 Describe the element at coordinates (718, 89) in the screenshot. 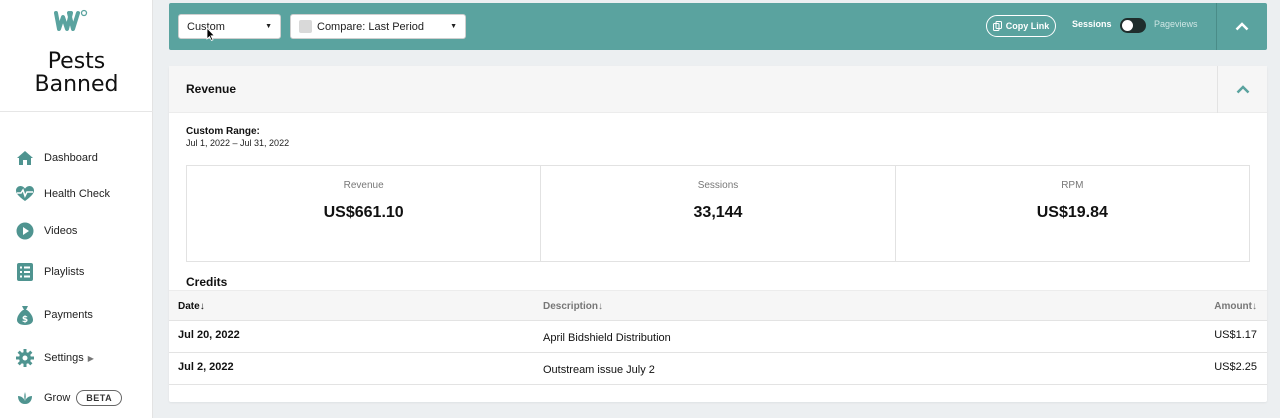

I see `revenue-card-header: Revenue` at that location.